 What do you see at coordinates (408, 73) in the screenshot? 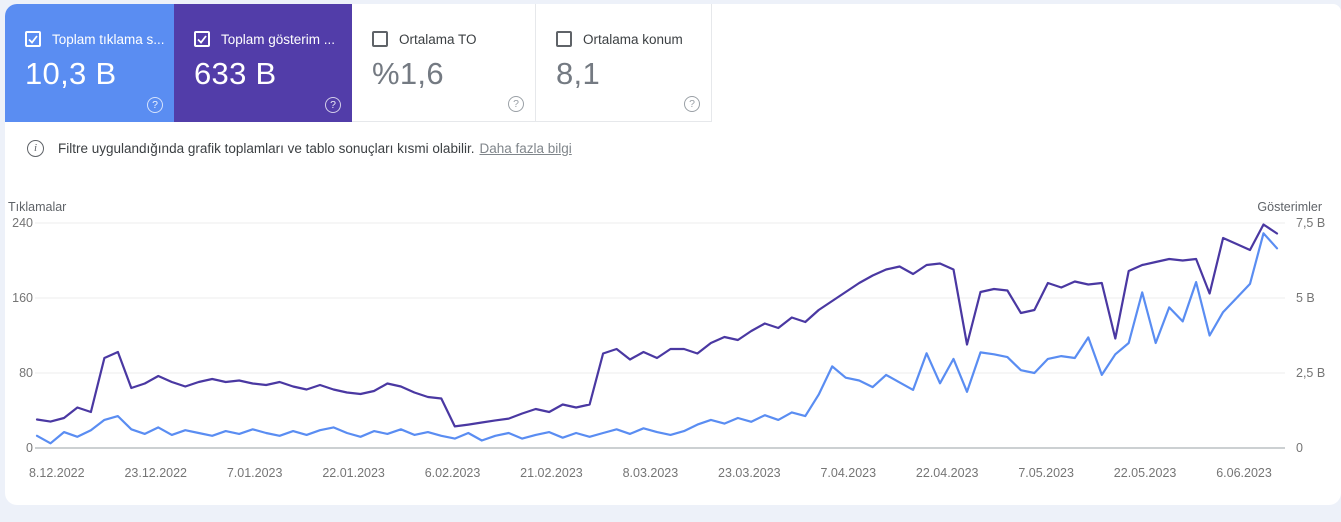
I see `ctr-card-value: %1,6` at bounding box center [408, 73].